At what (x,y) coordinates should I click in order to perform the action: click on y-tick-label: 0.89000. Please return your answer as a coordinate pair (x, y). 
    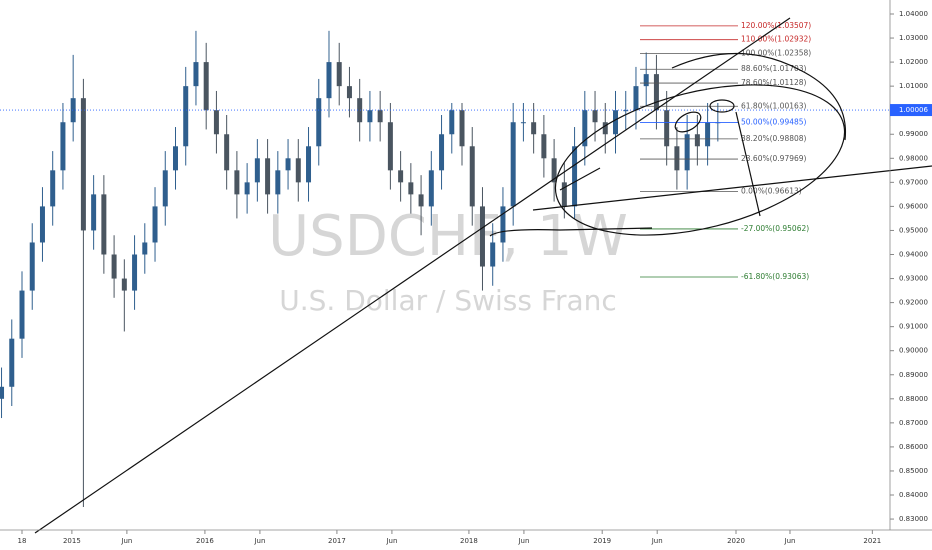
    Looking at the image, I should click on (913, 375).